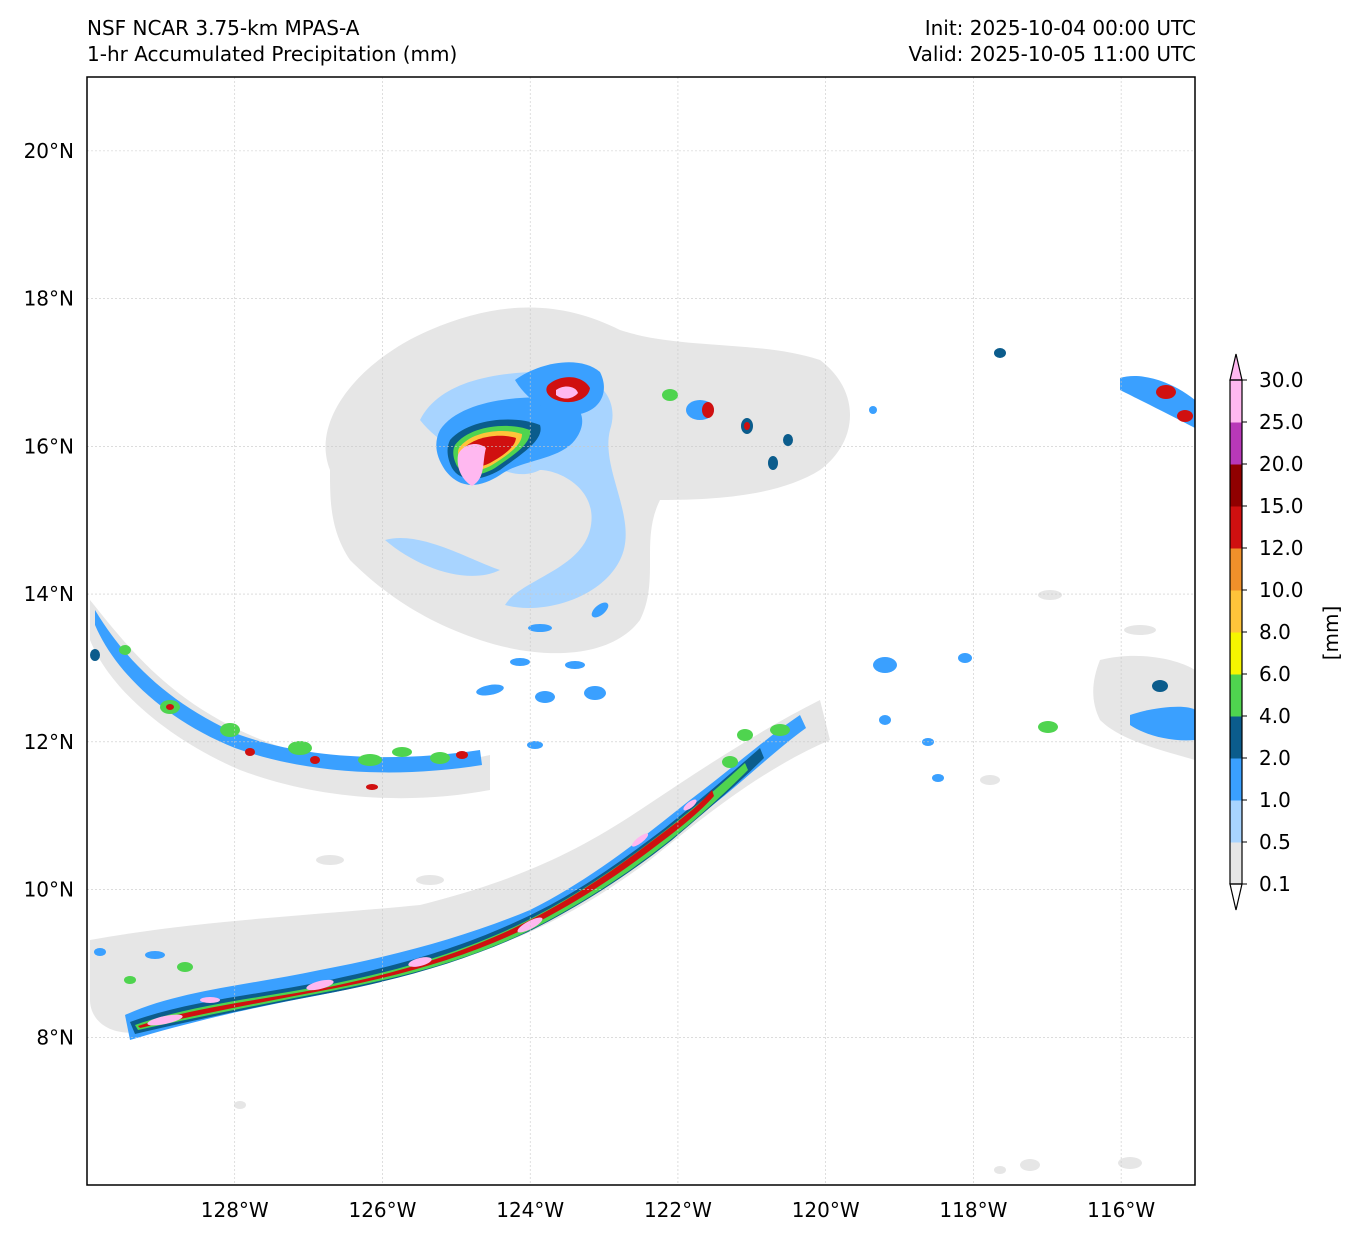  Describe the element at coordinates (223, 28) in the screenshot. I see `model-name: NSF NCAR 3.75-km MPAS-A` at that location.